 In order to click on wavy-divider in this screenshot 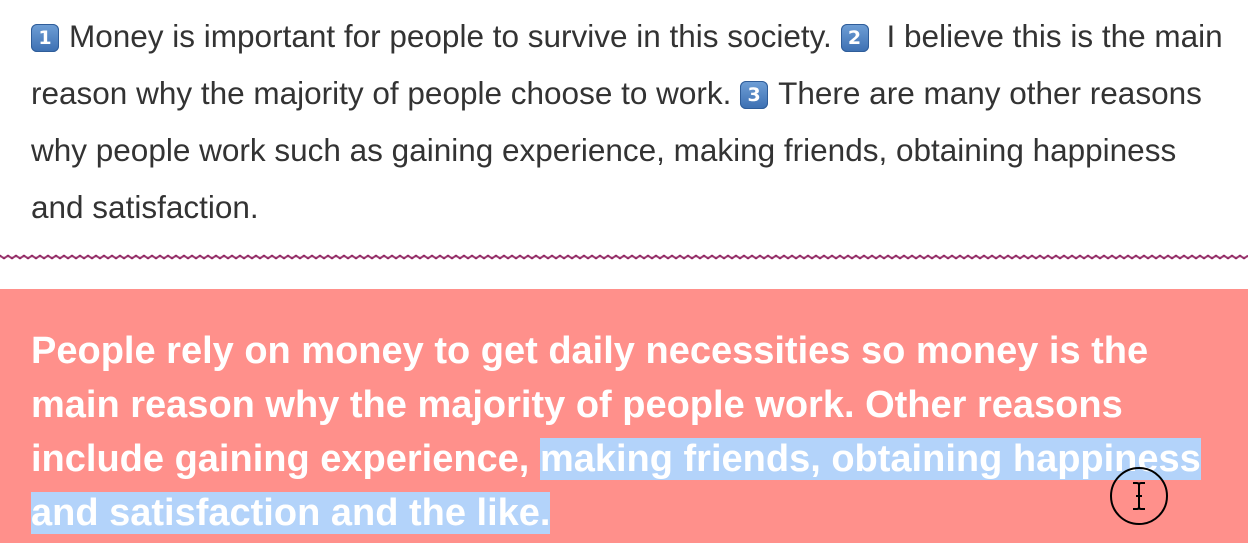, I will do `click(624, 257)`.